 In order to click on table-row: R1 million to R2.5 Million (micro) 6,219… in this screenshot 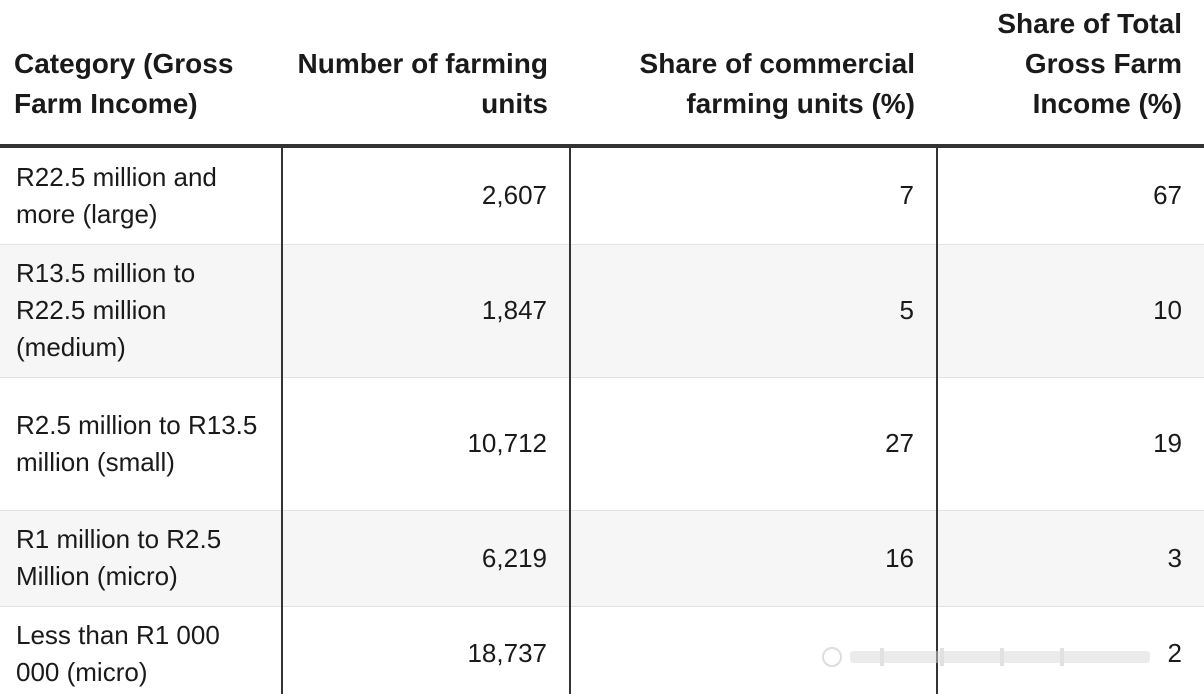, I will do `click(602, 558)`.